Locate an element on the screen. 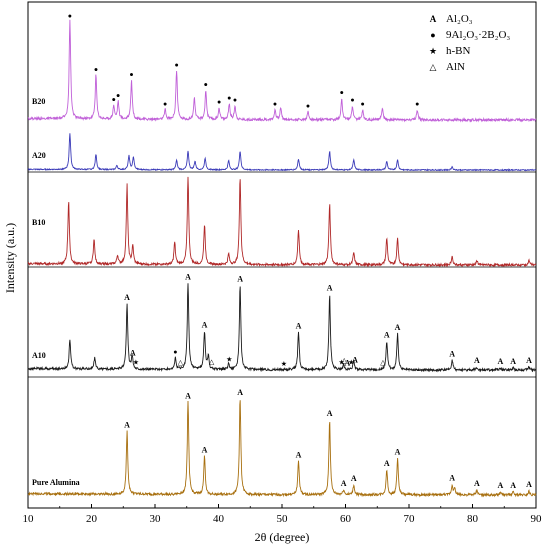  series-label-b10: B10 is located at coordinates (38, 222).